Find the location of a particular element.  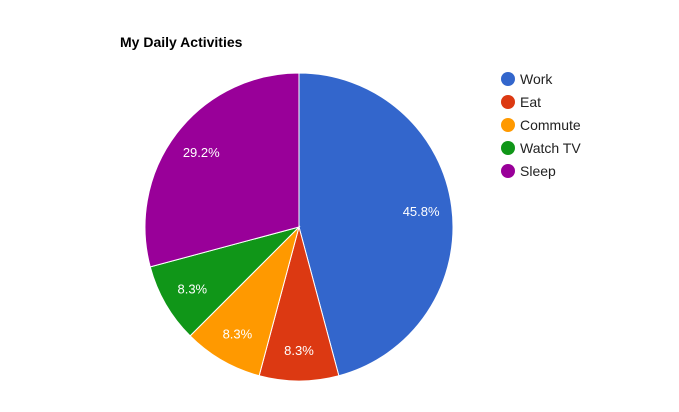

legend-label: Eat is located at coordinates (530, 102).